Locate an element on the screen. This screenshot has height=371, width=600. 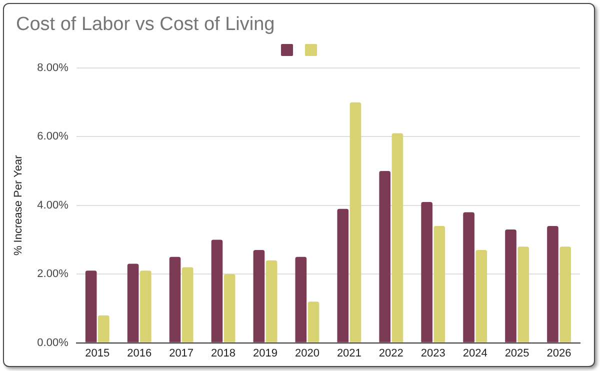
x-tick-label: 2017 is located at coordinates (181, 353).